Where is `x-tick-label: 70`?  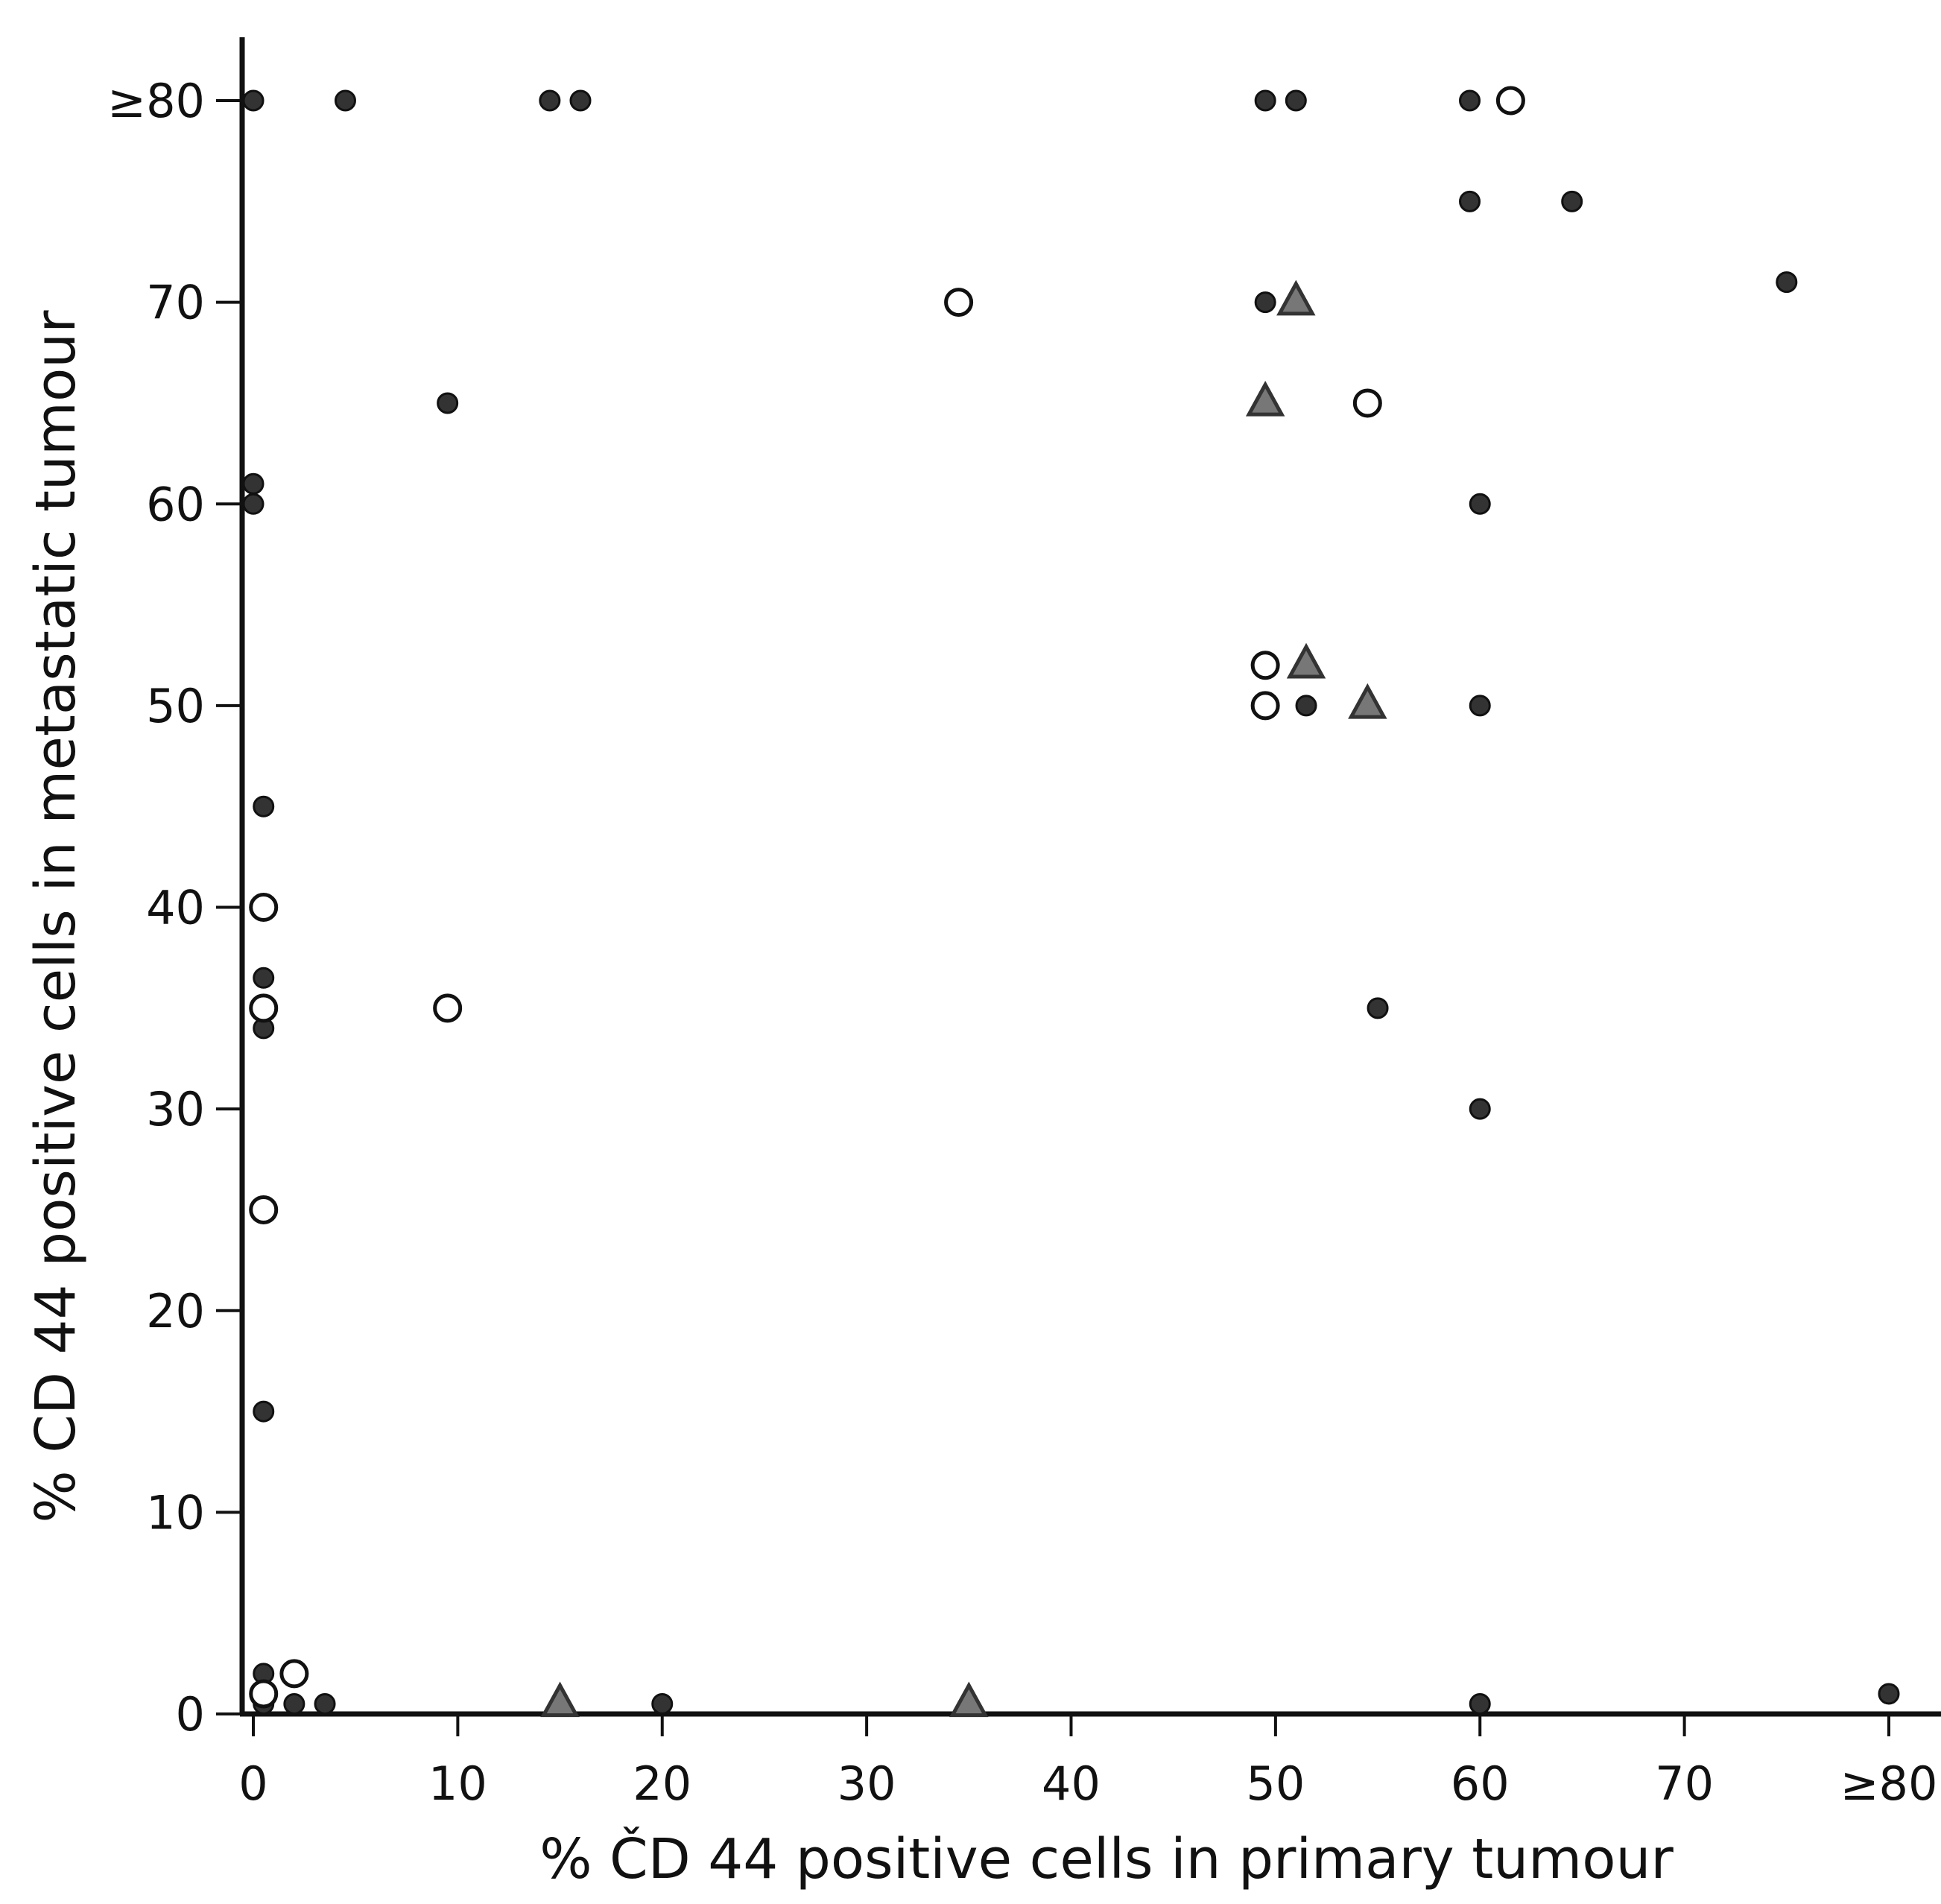
x-tick-label: 70 is located at coordinates (1684, 1783).